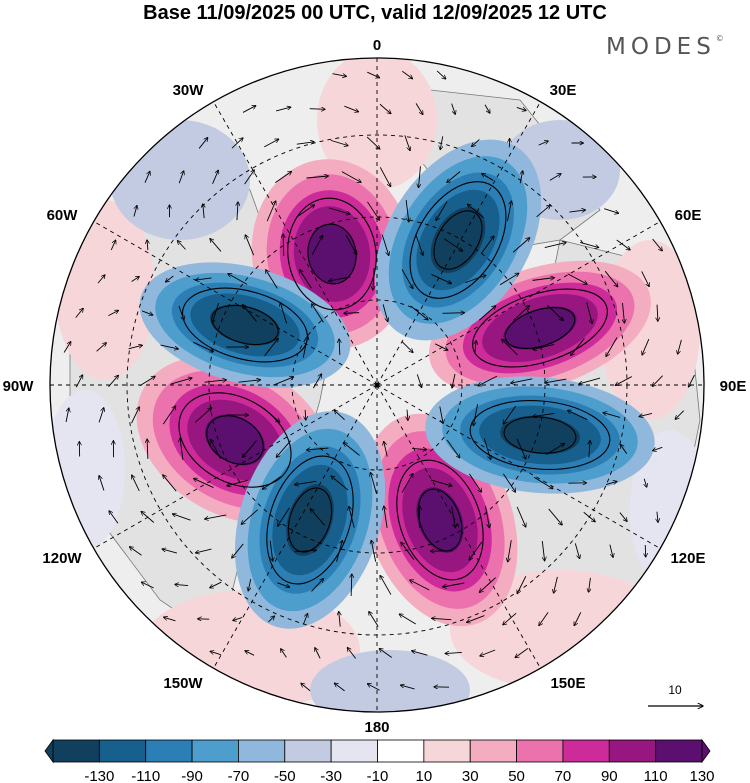 The width and height of the screenshot is (750, 783). I want to click on lon-label-90w: 90W, so click(19, 386).